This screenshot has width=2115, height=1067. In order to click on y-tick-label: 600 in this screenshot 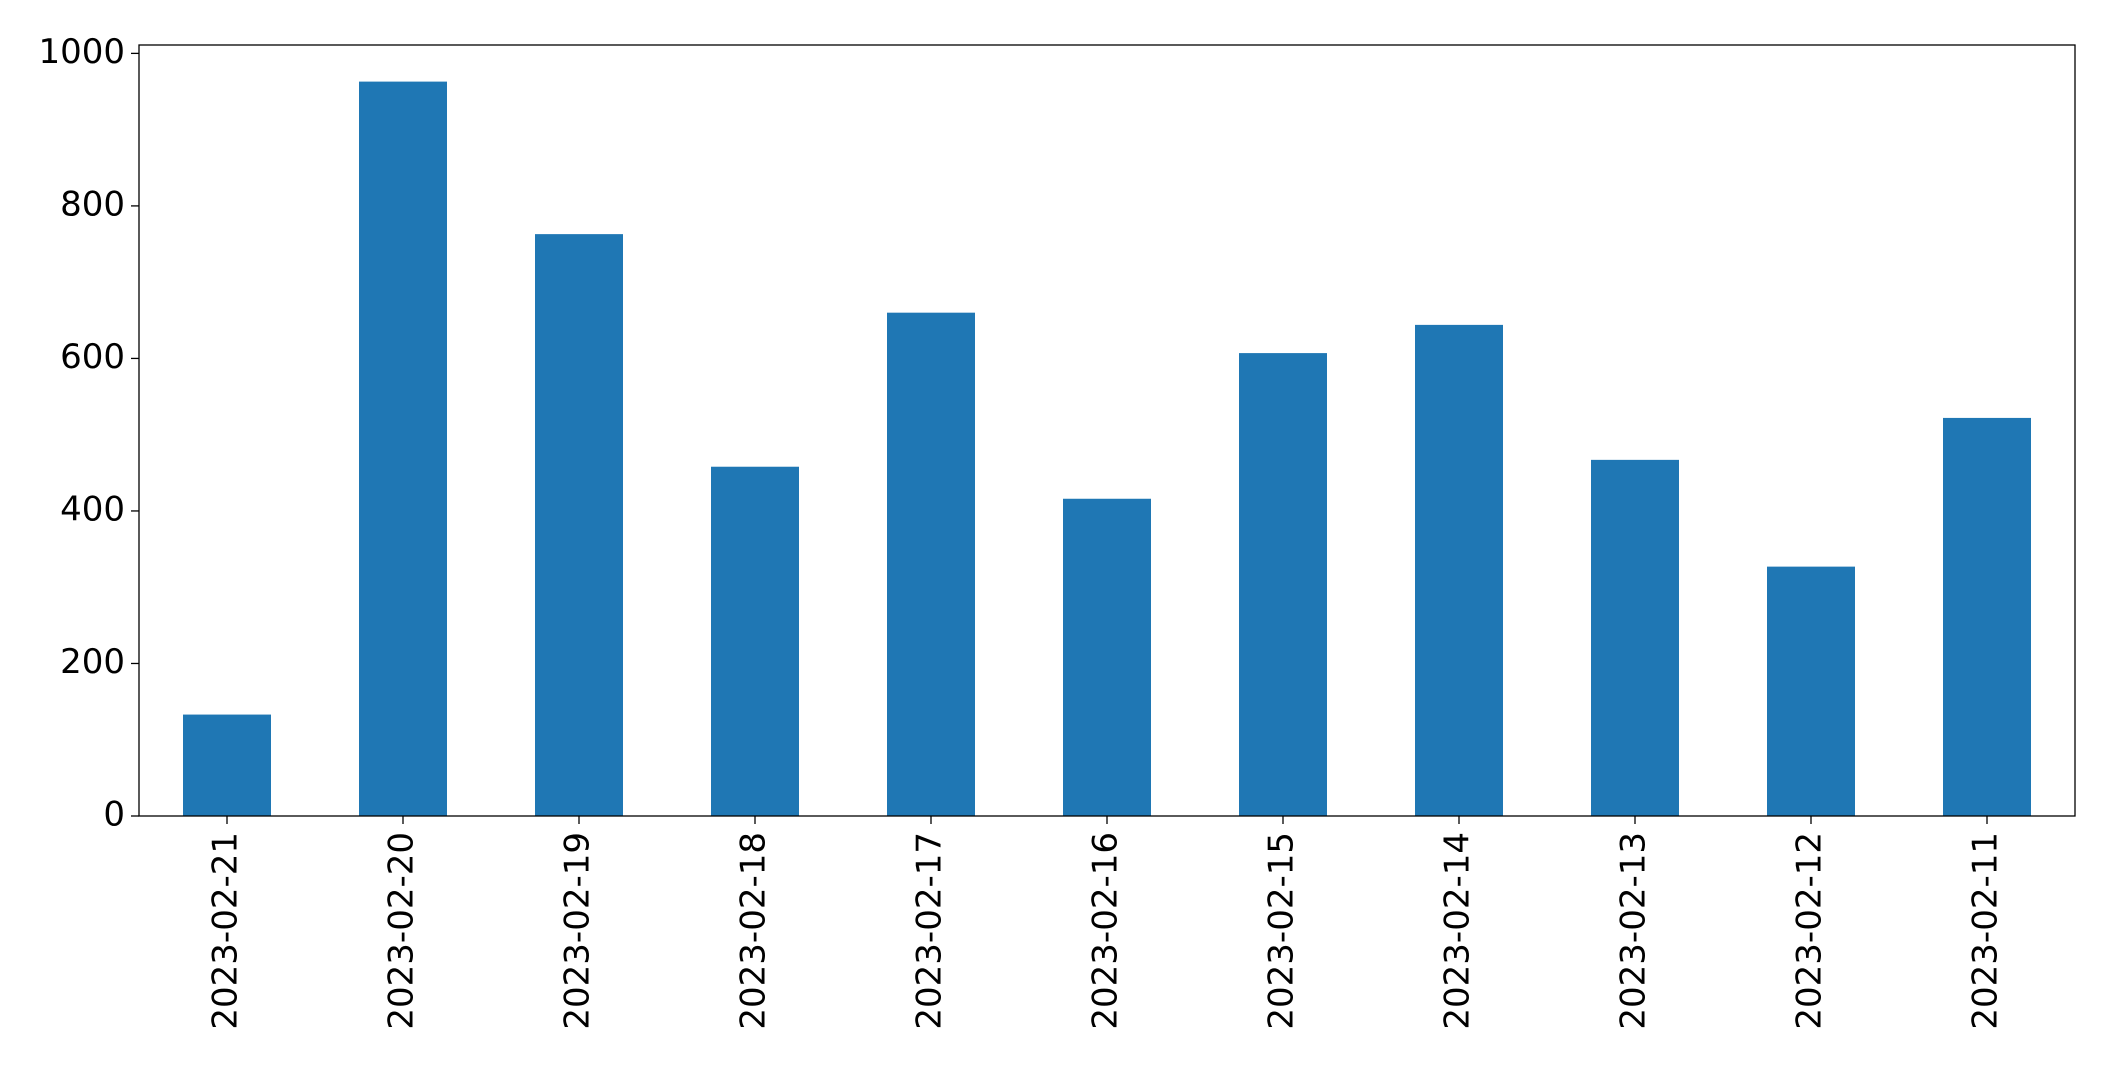, I will do `click(92, 357)`.